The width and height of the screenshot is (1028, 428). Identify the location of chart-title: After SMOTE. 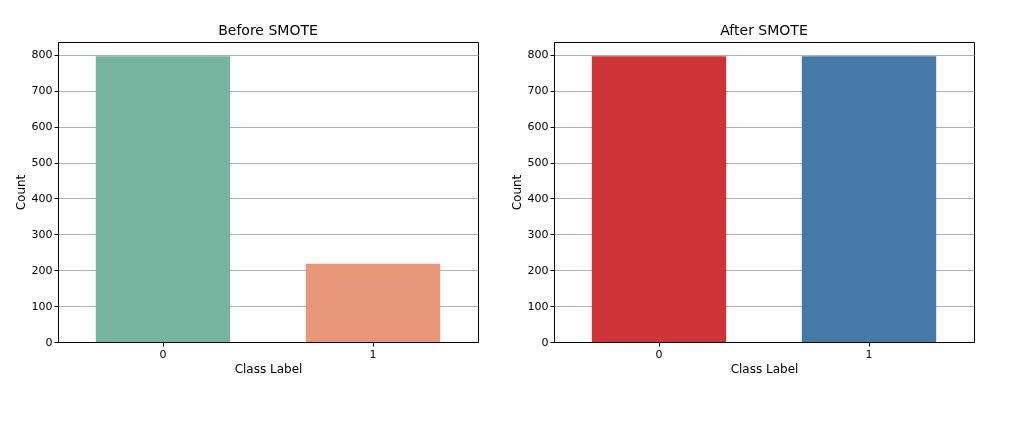
(764, 30).